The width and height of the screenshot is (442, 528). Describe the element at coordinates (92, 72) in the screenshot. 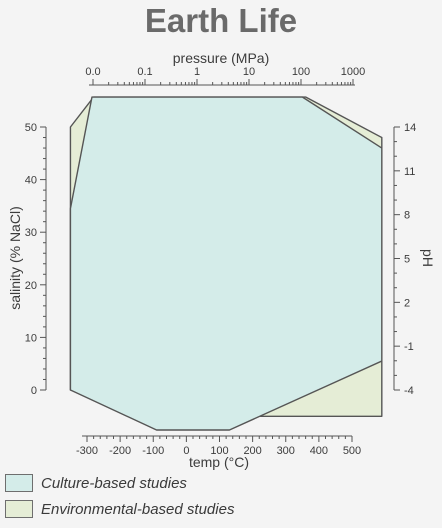

I see `tick-label-top: 0.0` at that location.